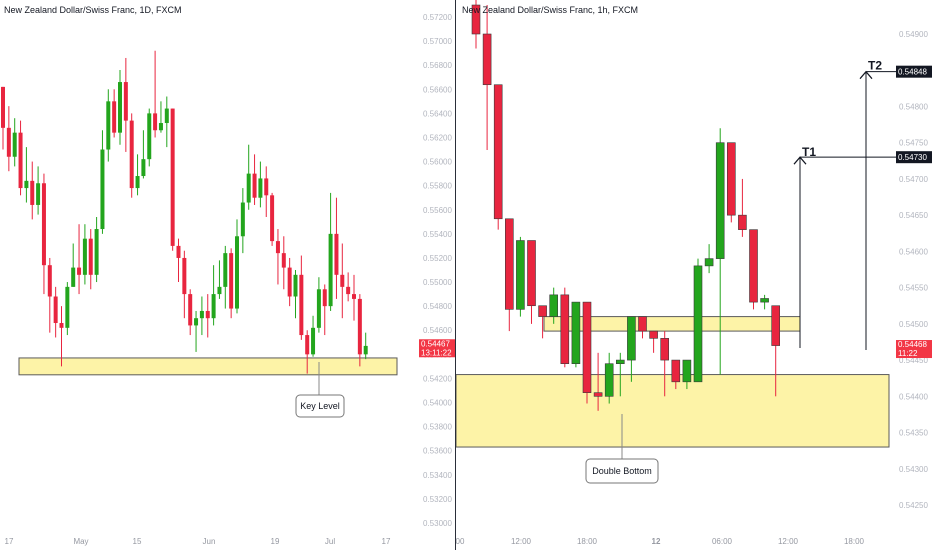  What do you see at coordinates (455, 275) in the screenshot?
I see `pane-divider` at bounding box center [455, 275].